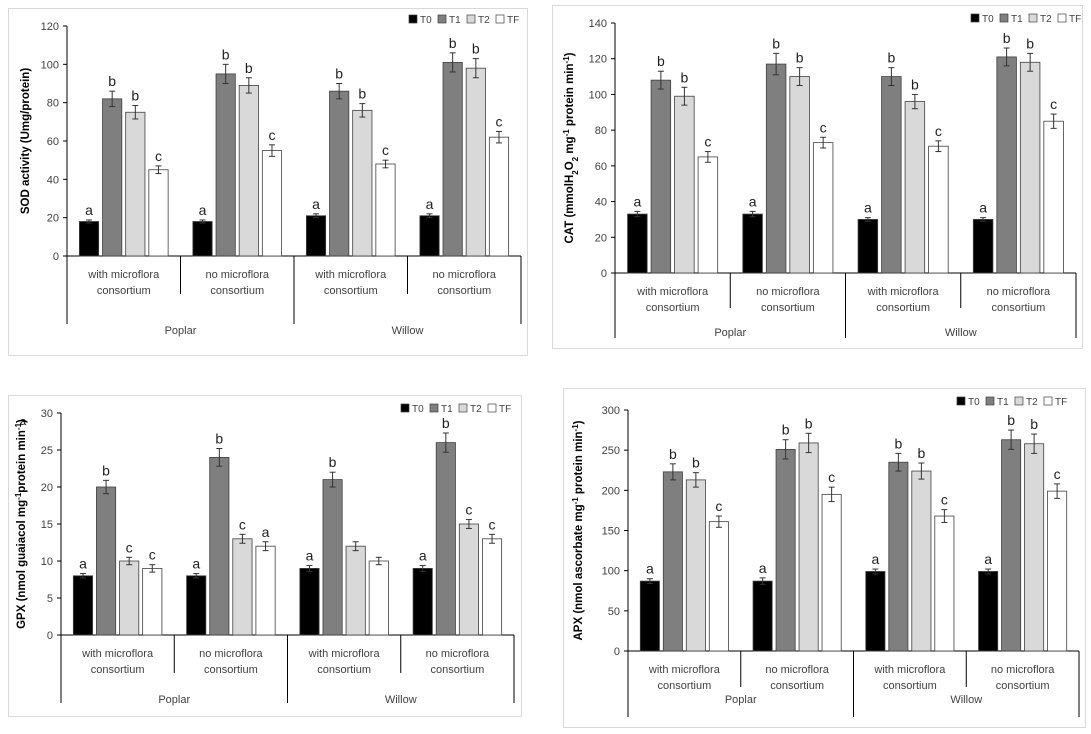  I want to click on legend-label: T0, so click(426, 20).